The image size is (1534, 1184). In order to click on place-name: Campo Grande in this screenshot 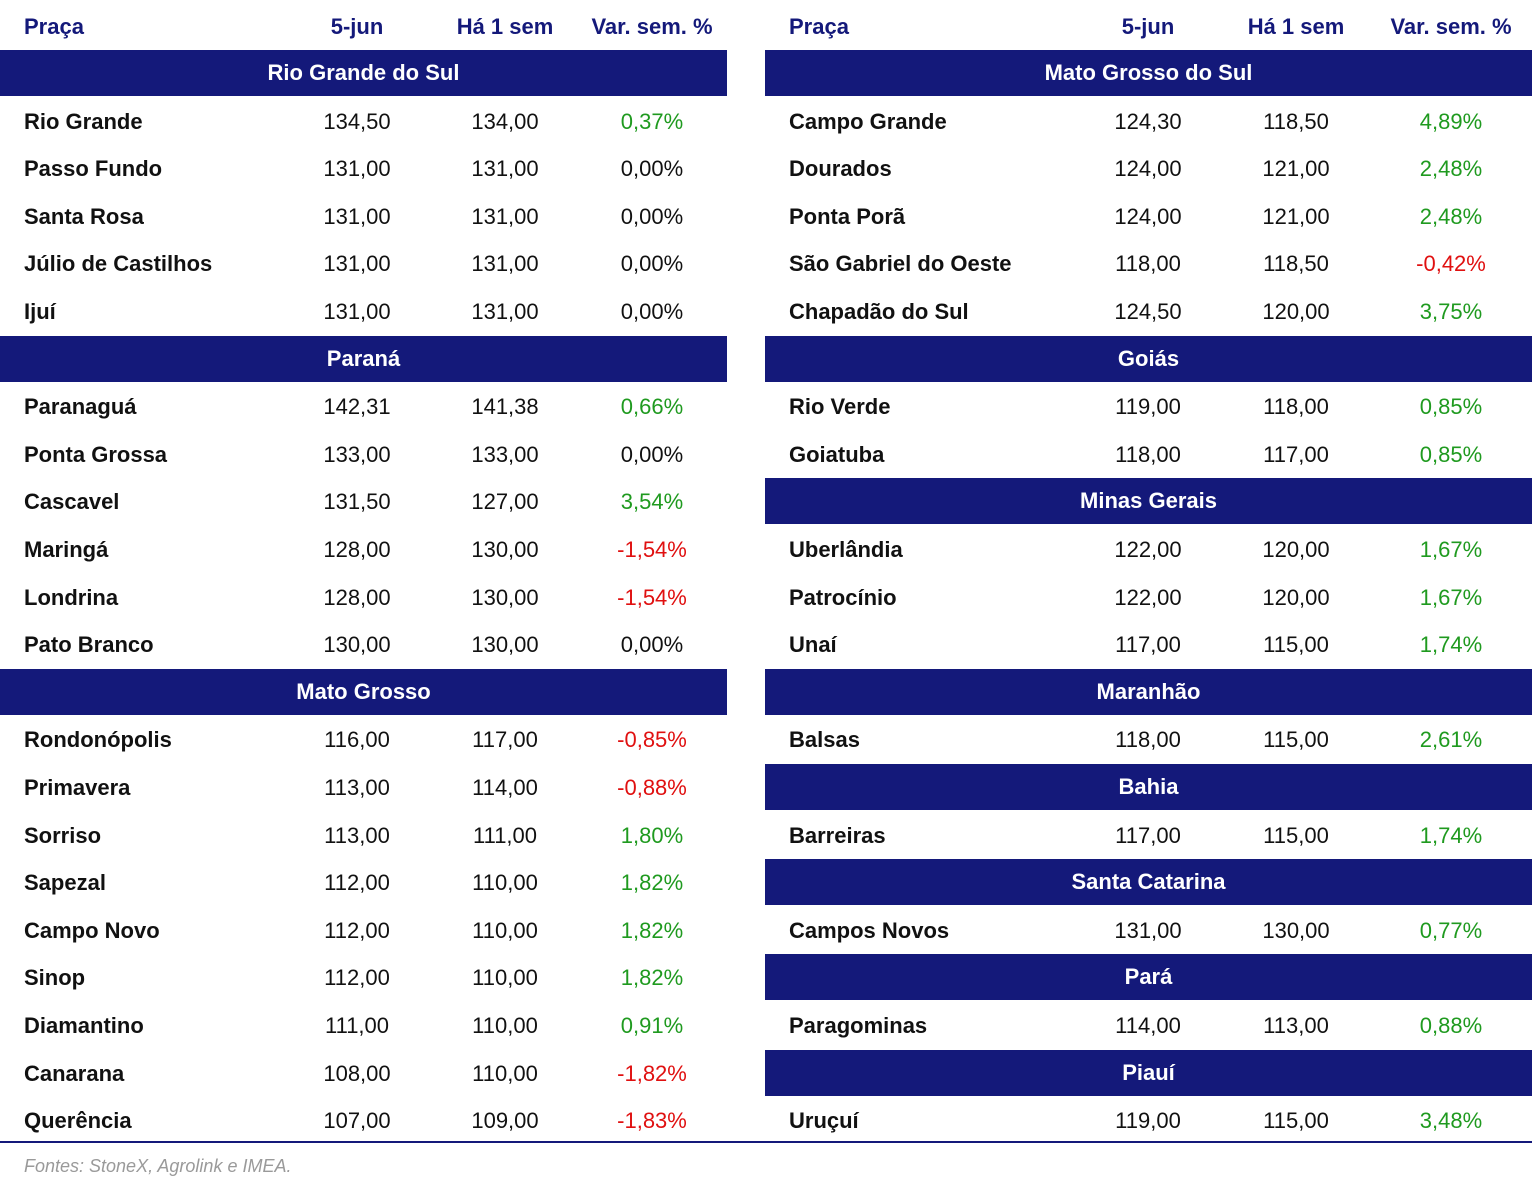, I will do `click(868, 121)`.